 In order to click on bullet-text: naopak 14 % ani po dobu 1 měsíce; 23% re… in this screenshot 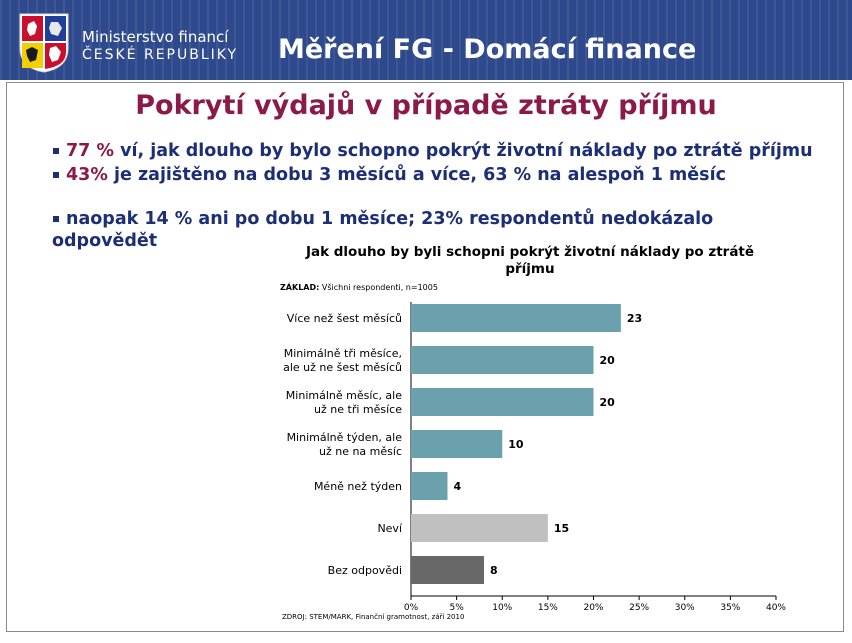, I will do `click(383, 230)`.